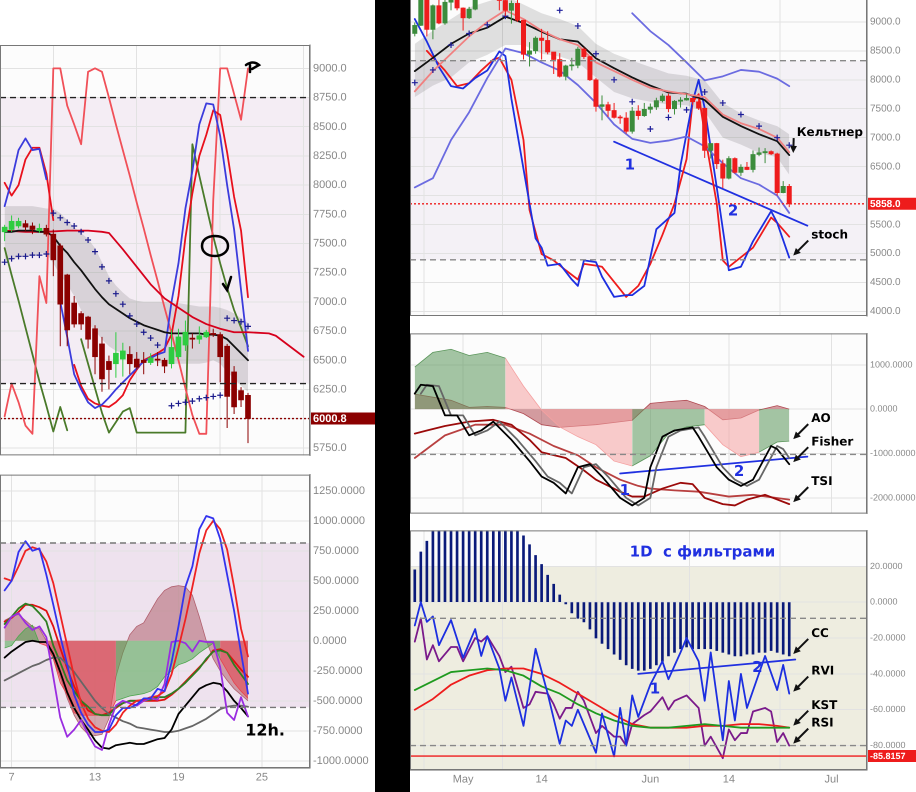  Describe the element at coordinates (893, 453) in the screenshot. I see `y-tick-label: -1000.0000` at that location.